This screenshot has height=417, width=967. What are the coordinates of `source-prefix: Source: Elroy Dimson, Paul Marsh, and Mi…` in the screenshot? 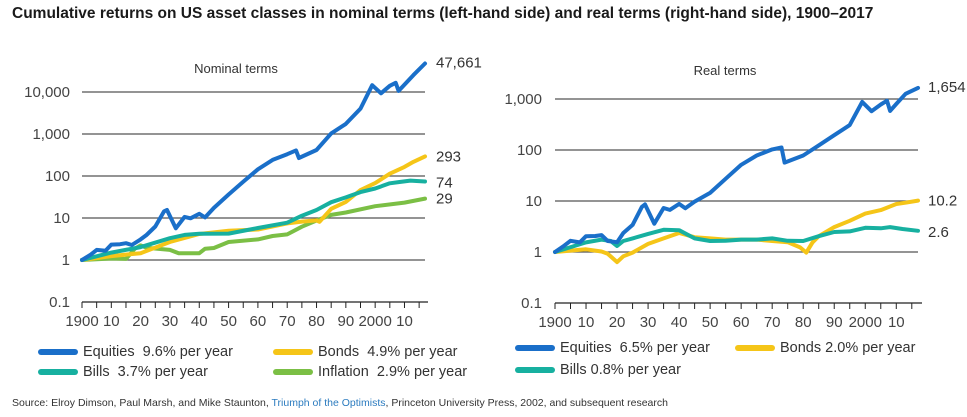 It's located at (142, 403).